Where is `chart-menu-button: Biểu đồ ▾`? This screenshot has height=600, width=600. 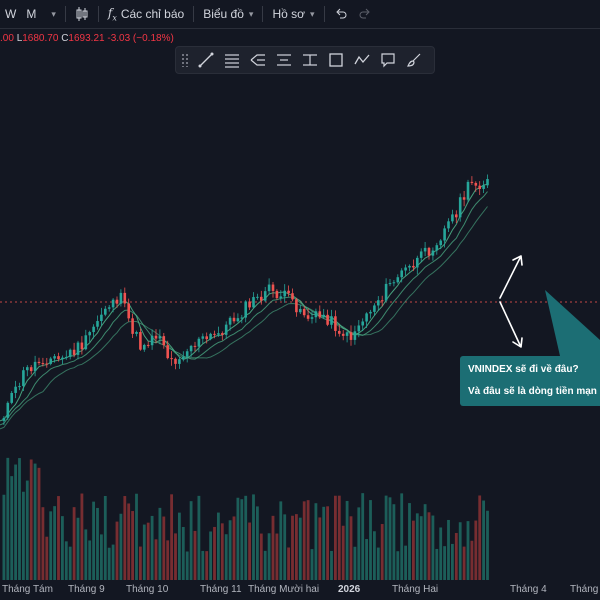
chart-menu-button: Biểu đồ ▾ is located at coordinates (228, 14).